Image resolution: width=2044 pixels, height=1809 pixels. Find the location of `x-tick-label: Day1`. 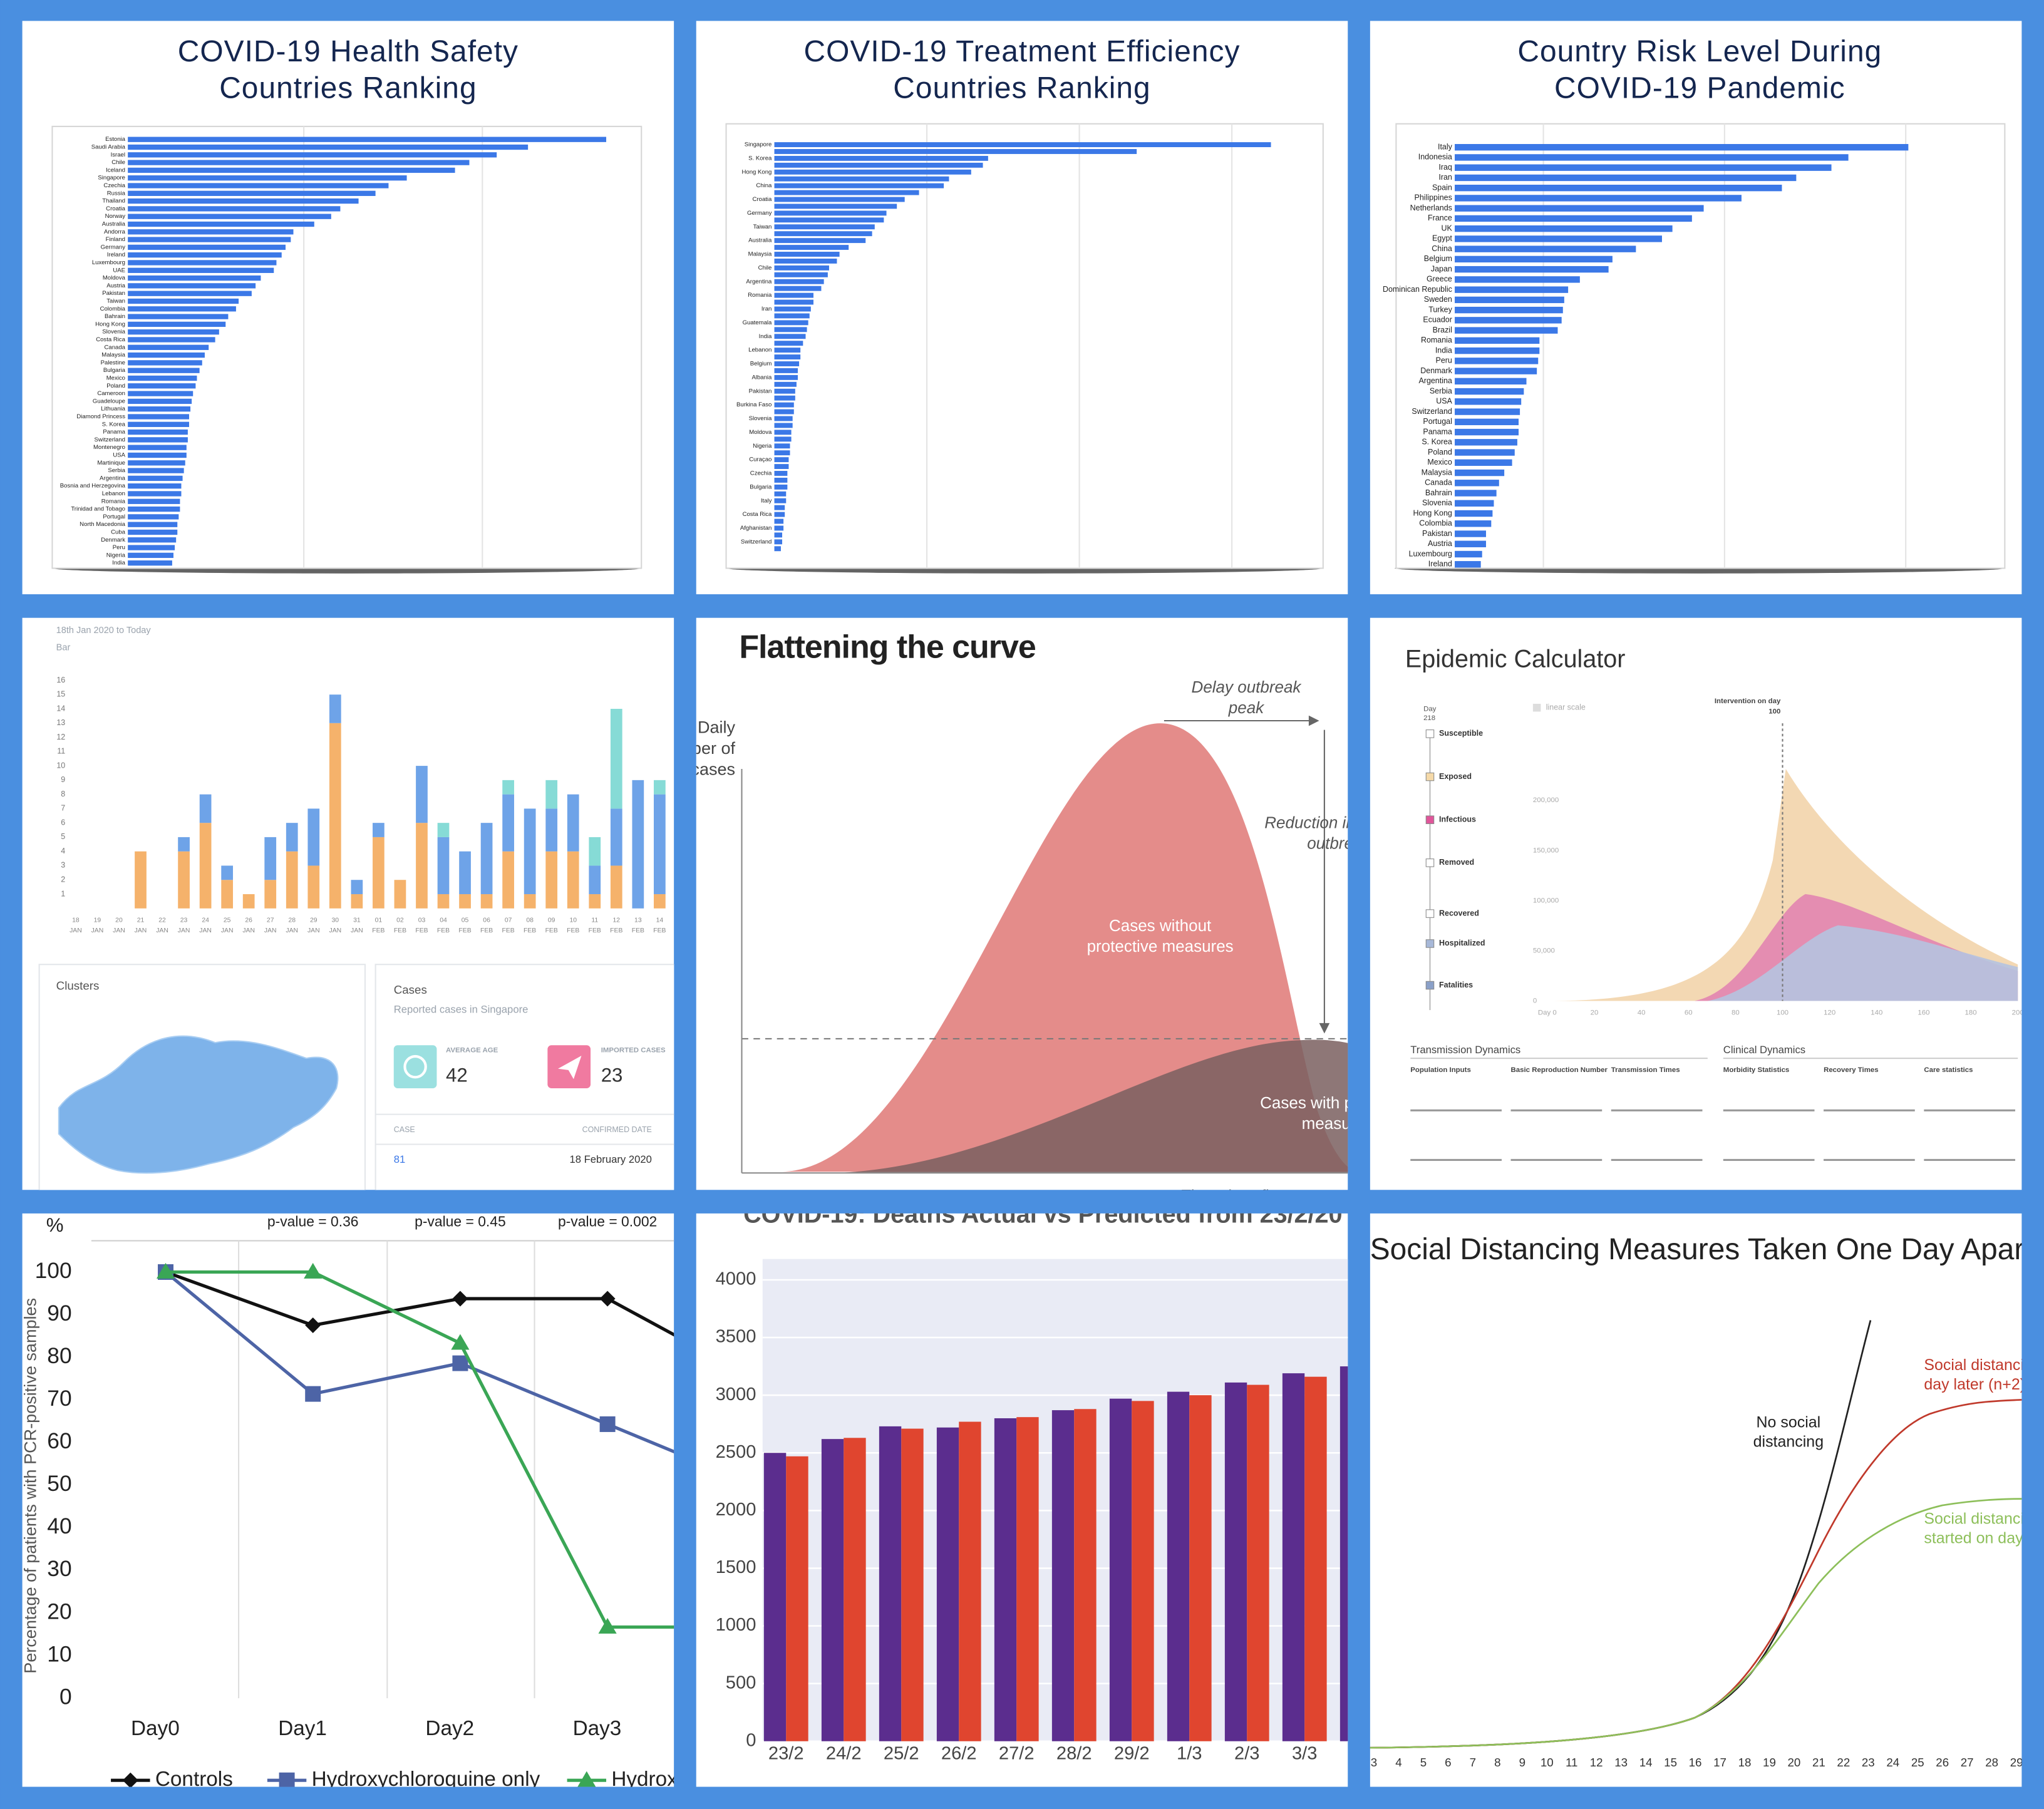

x-tick-label: Day1 is located at coordinates (302, 1728).